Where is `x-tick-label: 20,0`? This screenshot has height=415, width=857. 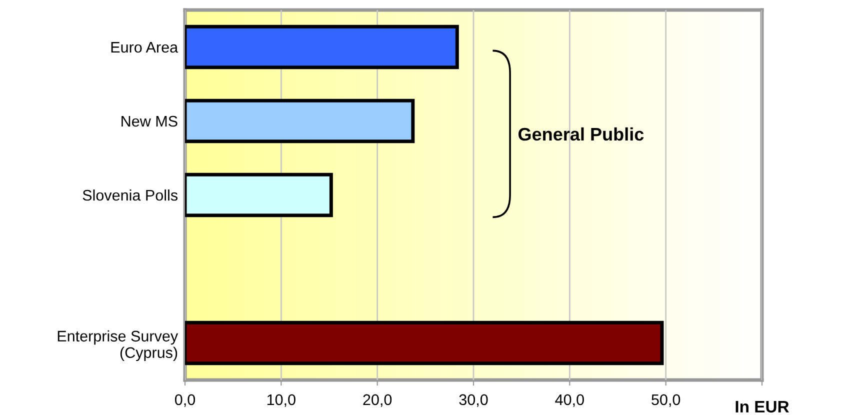
x-tick-label: 20,0 is located at coordinates (377, 400).